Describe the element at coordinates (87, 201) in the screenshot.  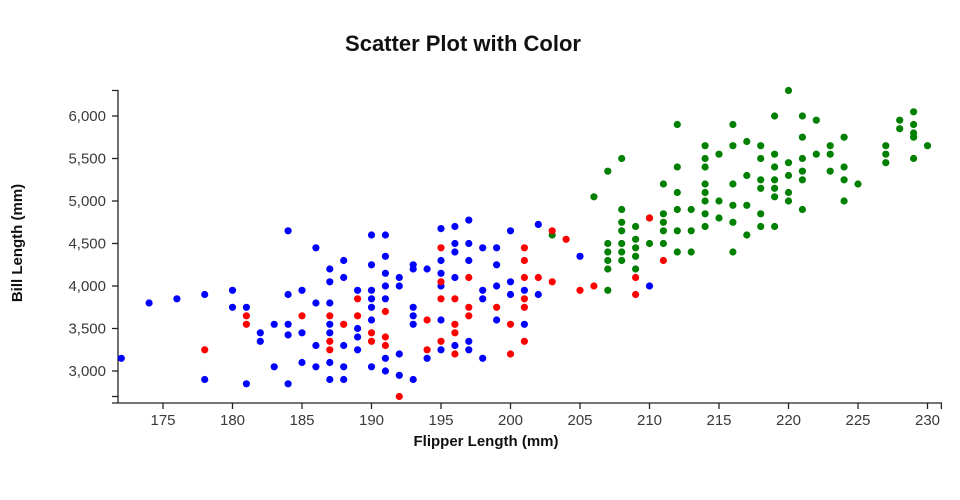
I see `y-tick-label: 5,000` at that location.